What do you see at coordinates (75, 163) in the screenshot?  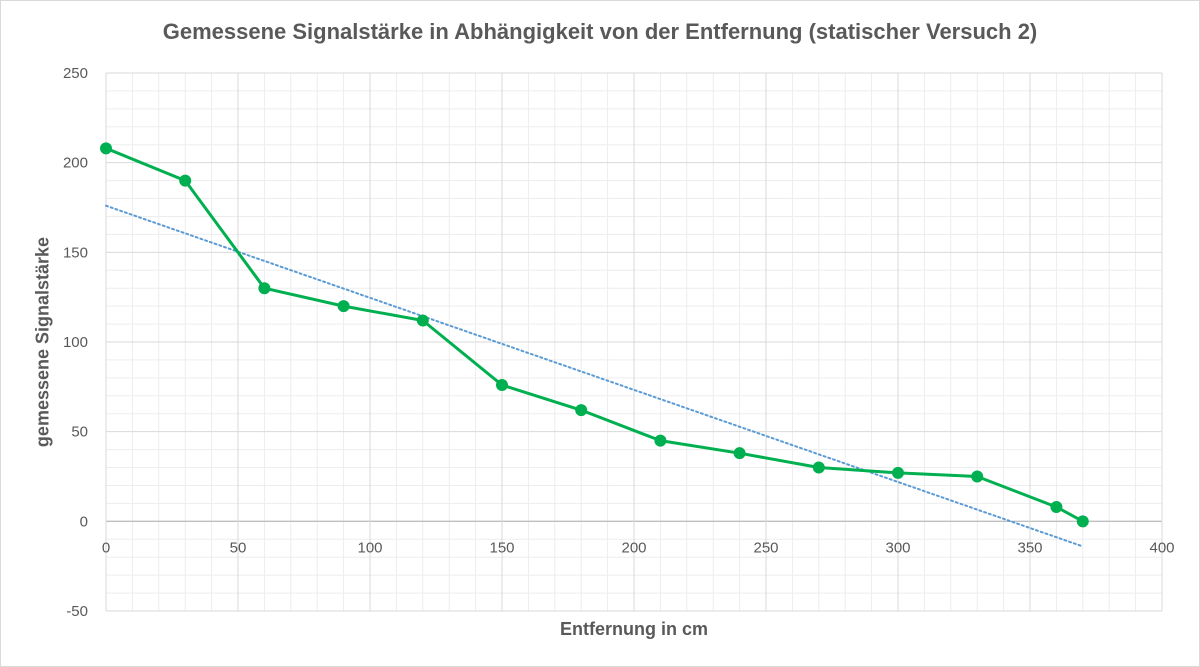 I see `y-tick-label: 200` at bounding box center [75, 163].